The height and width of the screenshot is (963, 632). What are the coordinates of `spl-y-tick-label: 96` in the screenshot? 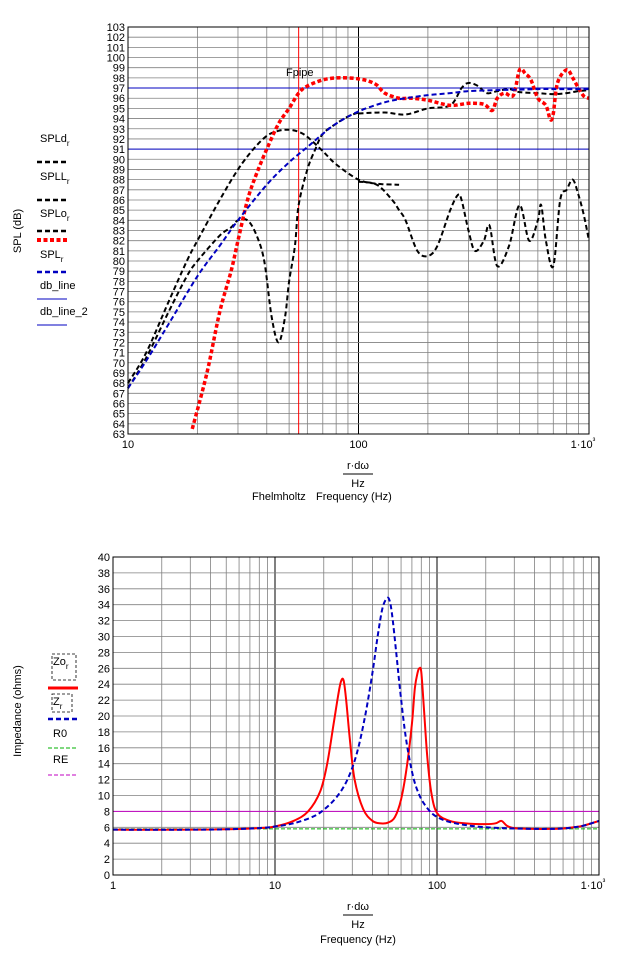 It's located at (119, 99).